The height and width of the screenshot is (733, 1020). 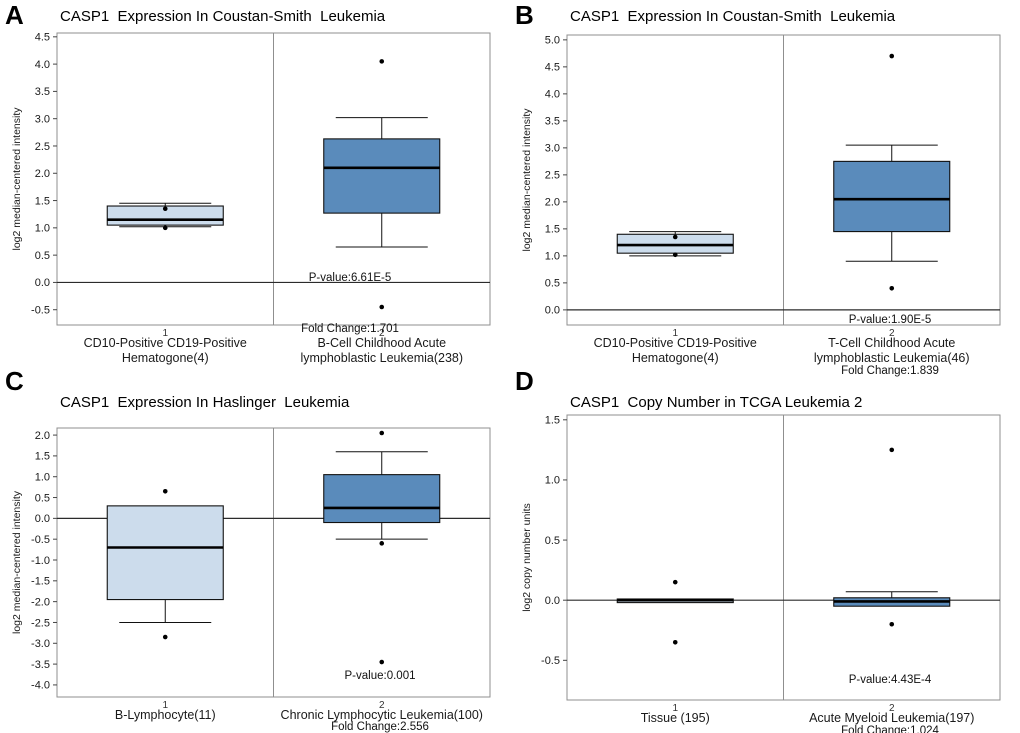 I want to click on p-value-C: P-value:0.001, so click(x=380, y=676).